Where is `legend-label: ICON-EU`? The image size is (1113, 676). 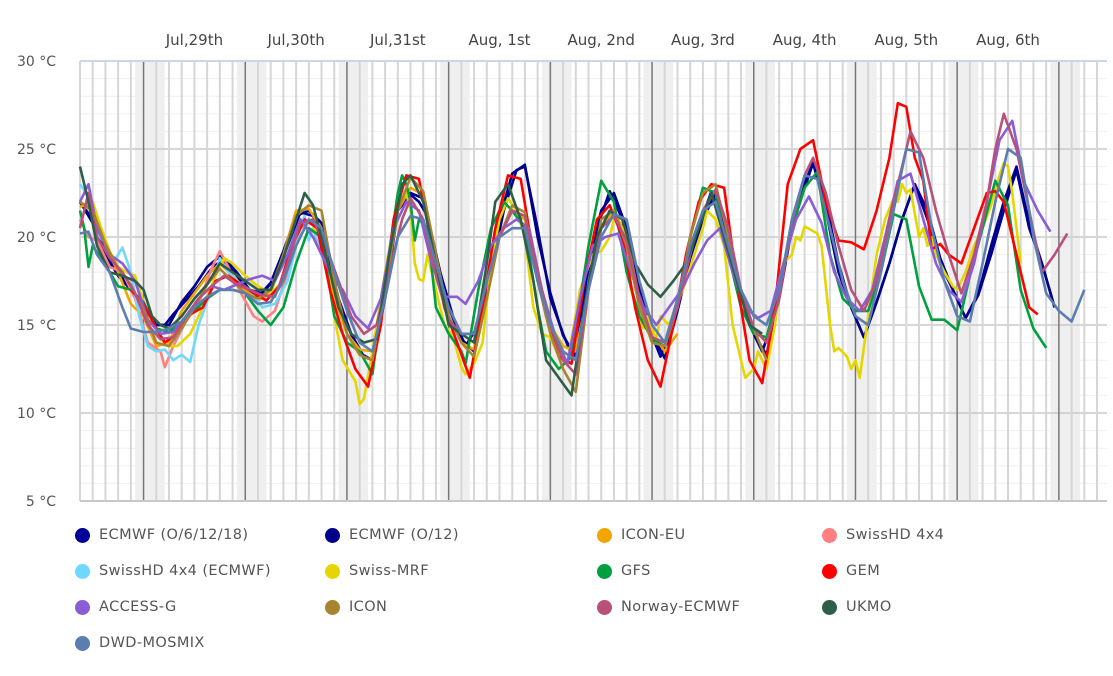 legend-label: ICON-EU is located at coordinates (653, 535).